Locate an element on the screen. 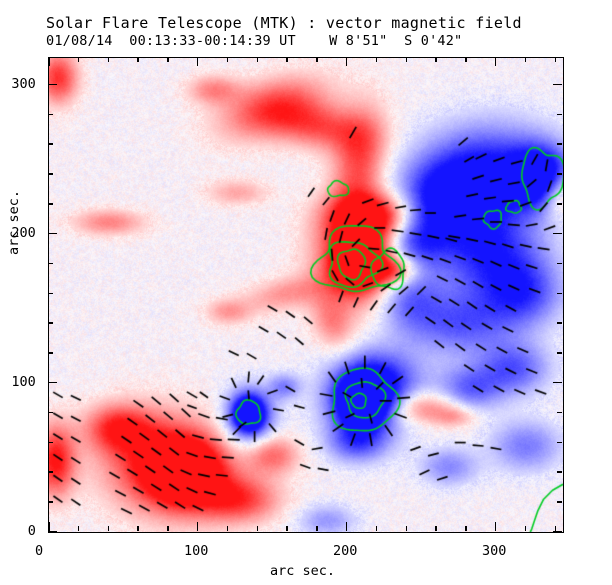  y-tick-label: 0 is located at coordinates (31, 531).